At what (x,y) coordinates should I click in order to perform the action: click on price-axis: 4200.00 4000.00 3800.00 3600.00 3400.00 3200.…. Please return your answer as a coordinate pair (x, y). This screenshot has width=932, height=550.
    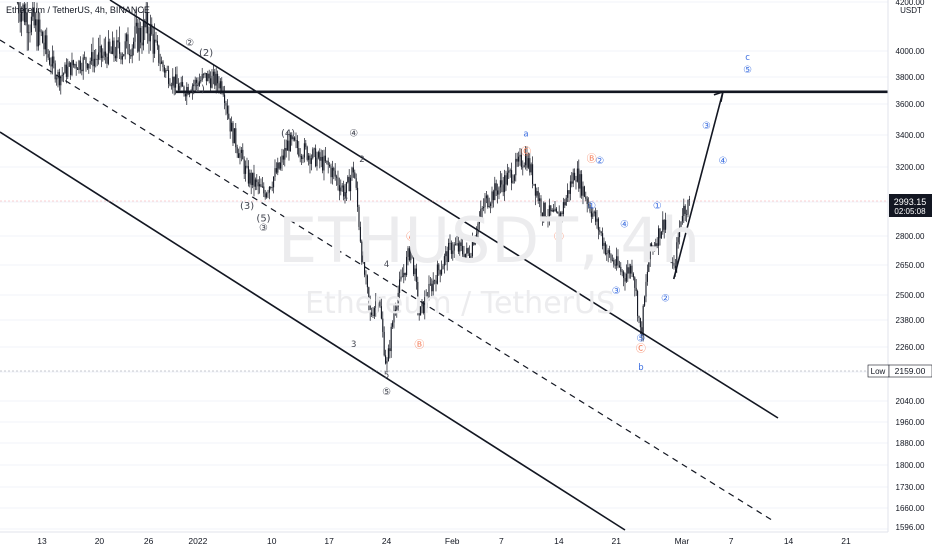
    Looking at the image, I should click on (910, 266).